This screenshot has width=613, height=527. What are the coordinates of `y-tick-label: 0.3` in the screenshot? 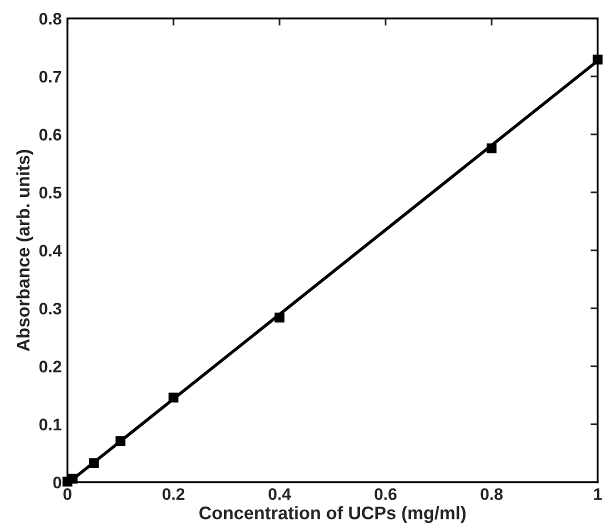 It's located at (50, 308).